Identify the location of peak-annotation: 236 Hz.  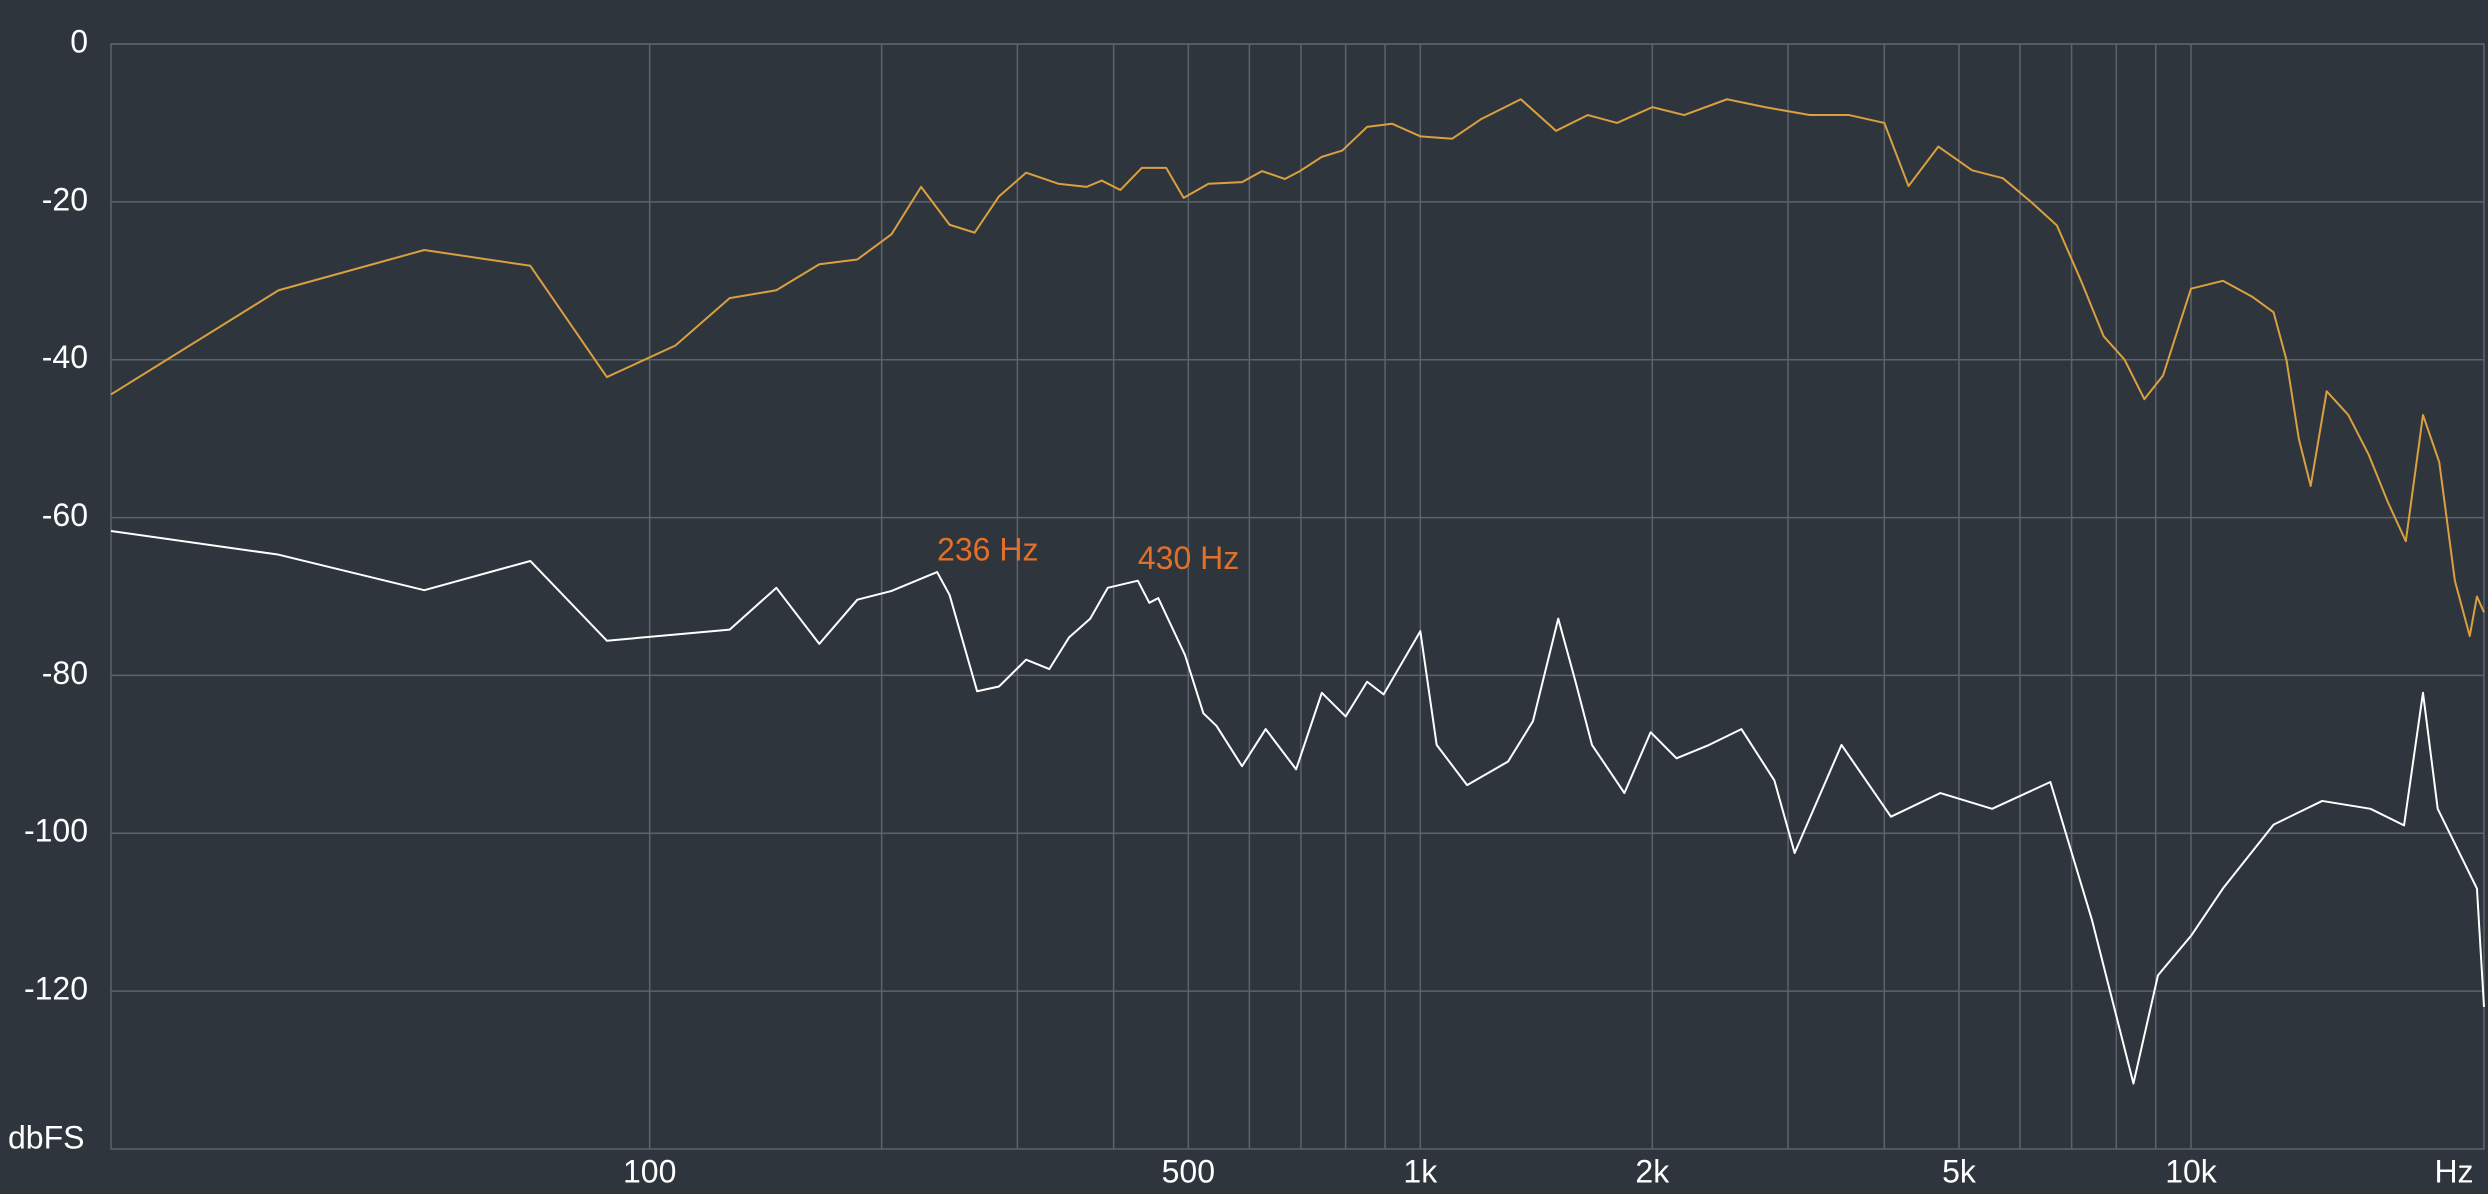
(987, 549).